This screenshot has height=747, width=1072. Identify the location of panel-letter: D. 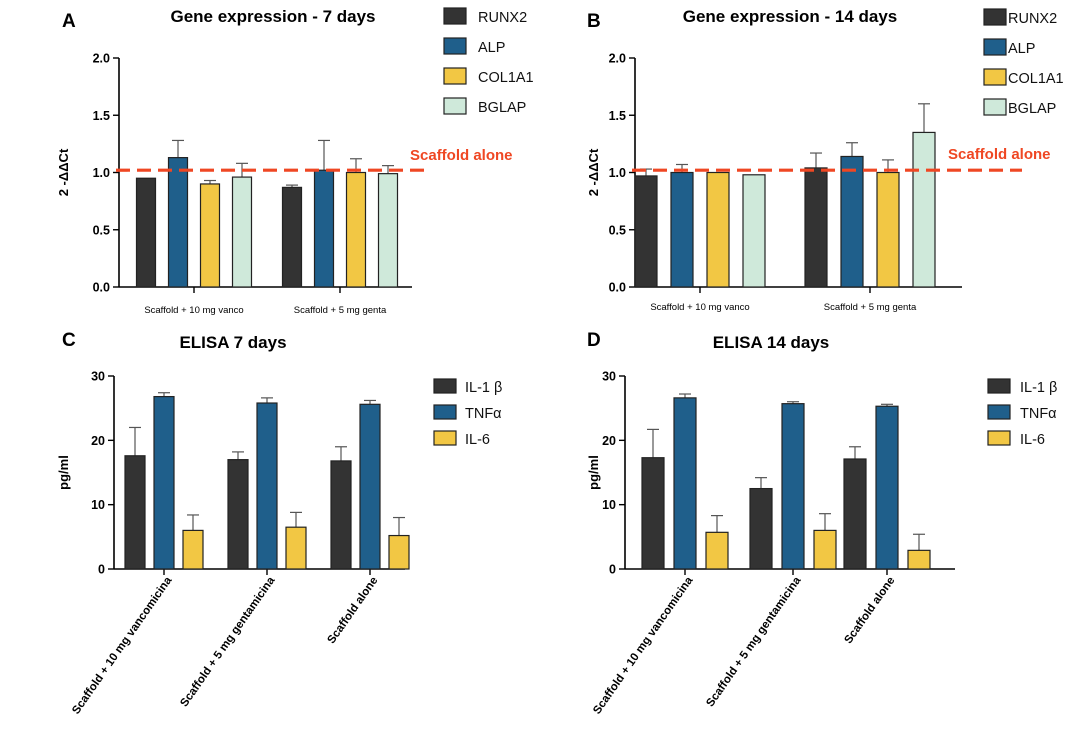
(594, 340).